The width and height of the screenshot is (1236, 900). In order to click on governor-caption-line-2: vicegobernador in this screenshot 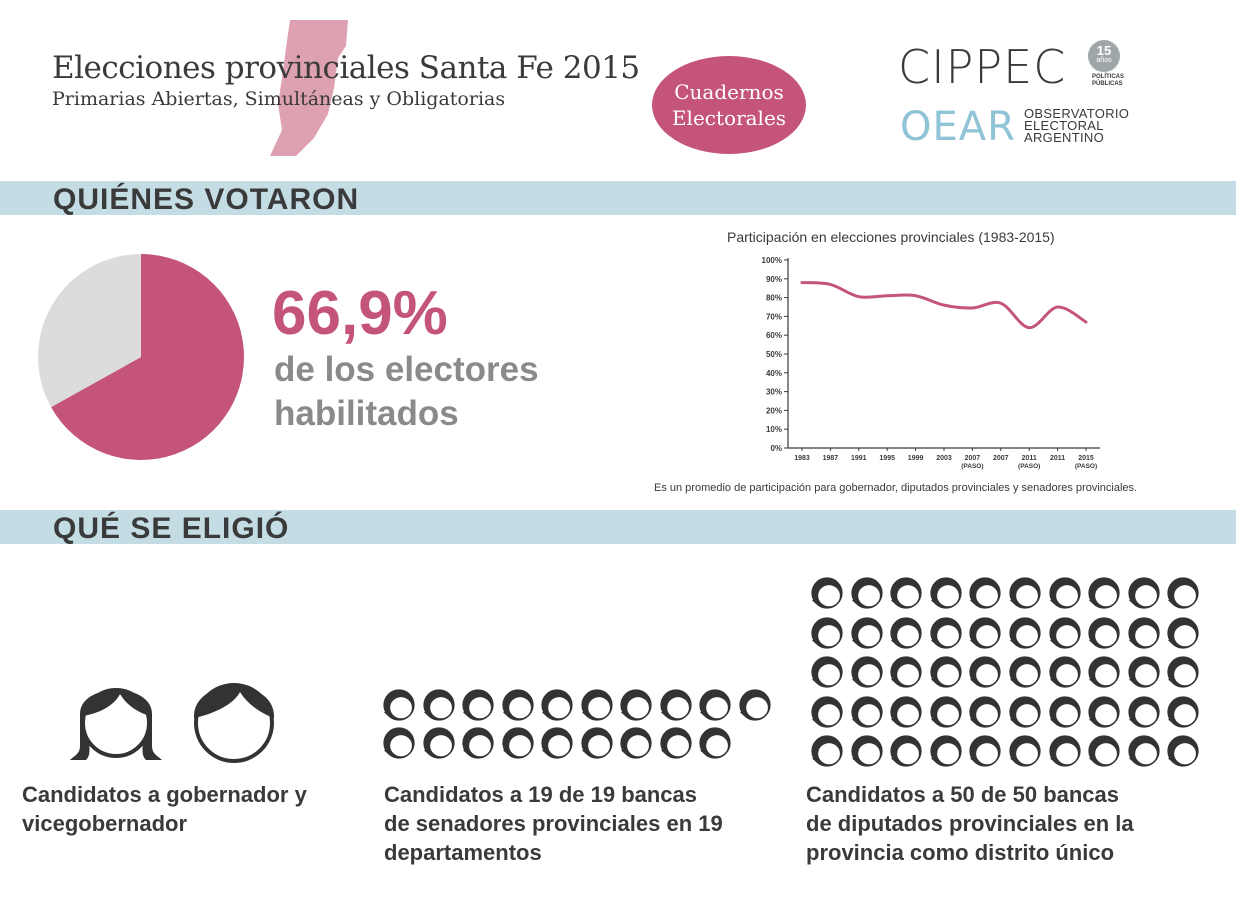, I will do `click(105, 823)`.